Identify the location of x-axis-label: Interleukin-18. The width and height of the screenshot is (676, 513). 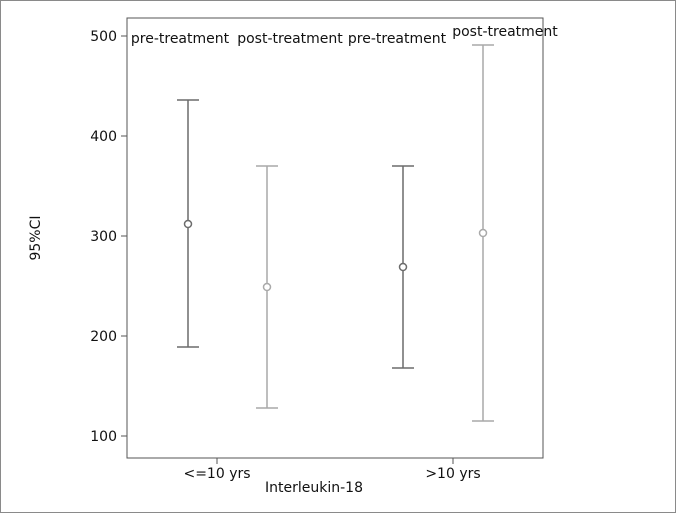
(314, 488).